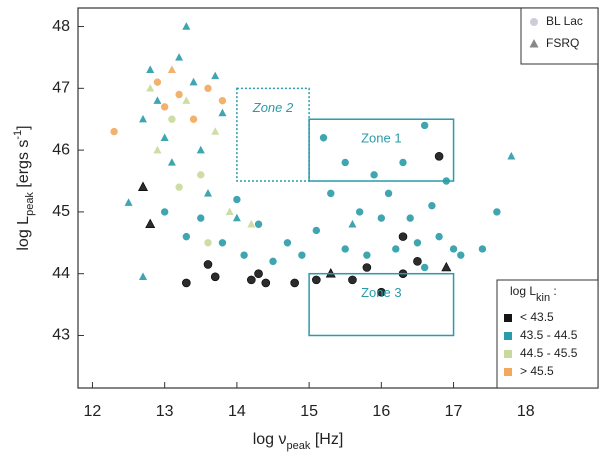 The image size is (610, 457). I want to click on x-tick-label: 18, so click(526, 411).